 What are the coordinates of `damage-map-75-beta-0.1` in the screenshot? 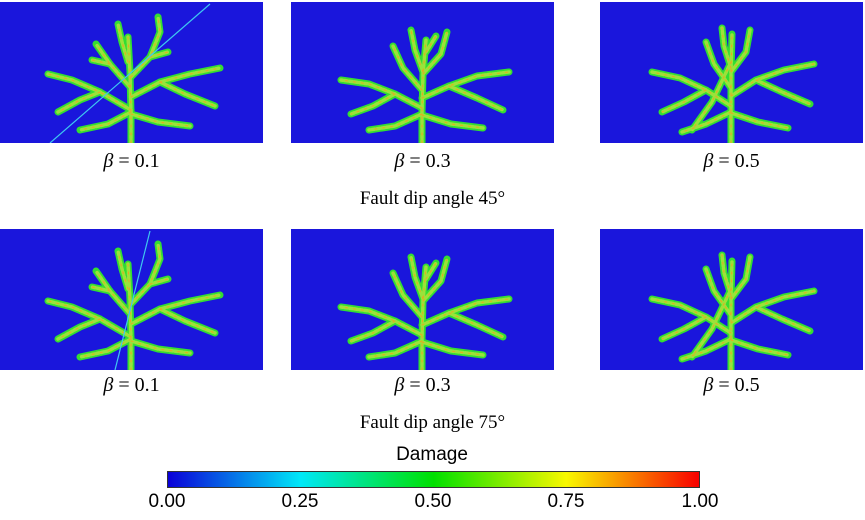 It's located at (131, 299).